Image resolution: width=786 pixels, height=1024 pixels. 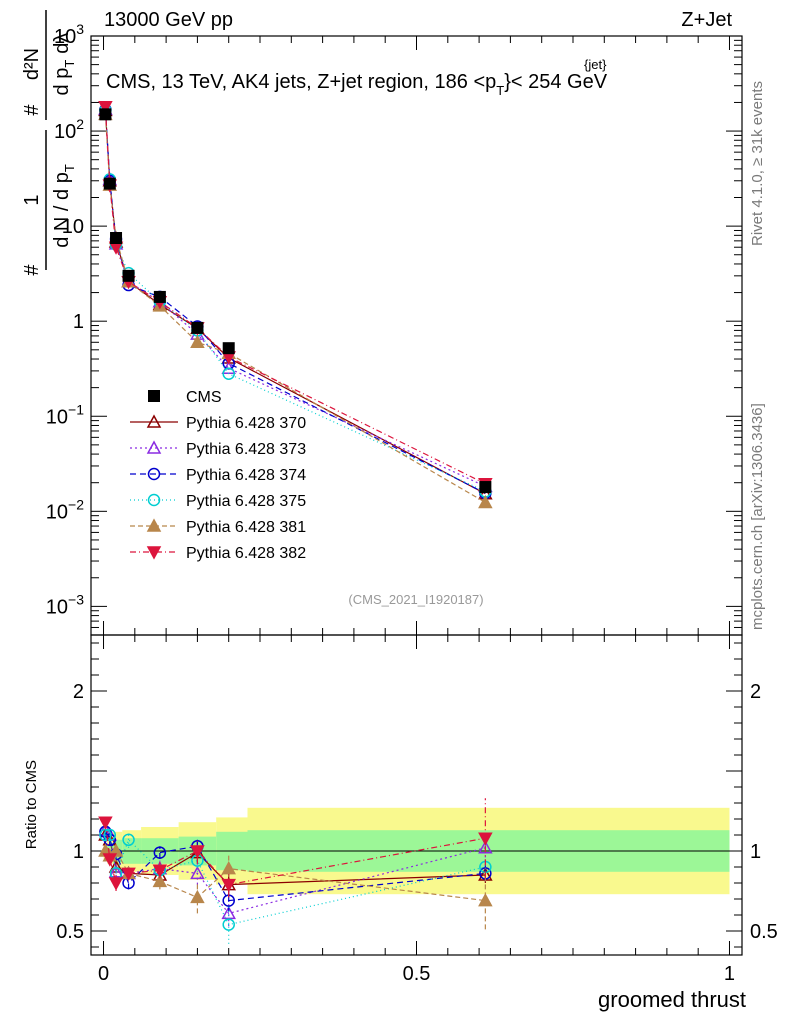 I want to click on ylabel-one: 1, so click(x=32, y=199).